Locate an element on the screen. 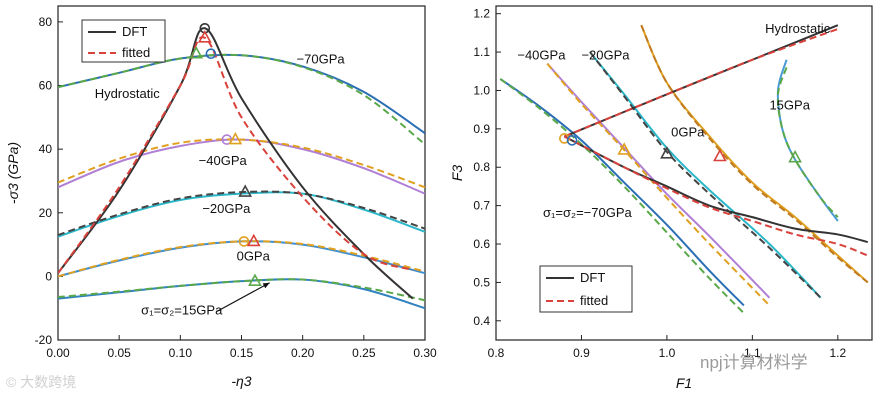 The height and width of the screenshot is (405, 896). x-tick-label: 0.10 is located at coordinates (181, 353).